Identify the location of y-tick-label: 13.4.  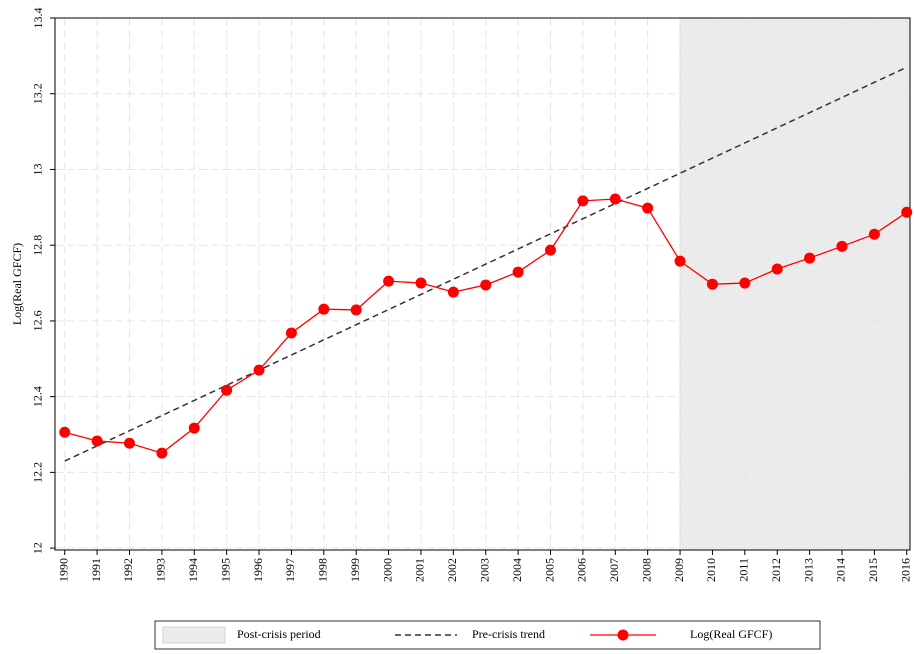
(38, 18).